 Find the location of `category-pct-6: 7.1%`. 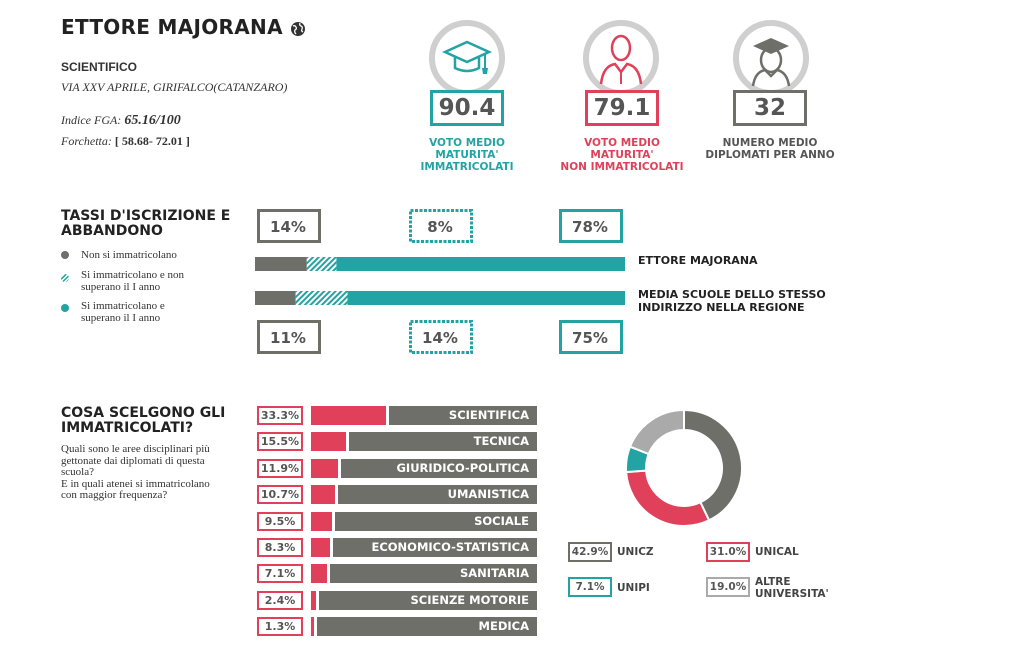

category-pct-6: 7.1% is located at coordinates (280, 573).